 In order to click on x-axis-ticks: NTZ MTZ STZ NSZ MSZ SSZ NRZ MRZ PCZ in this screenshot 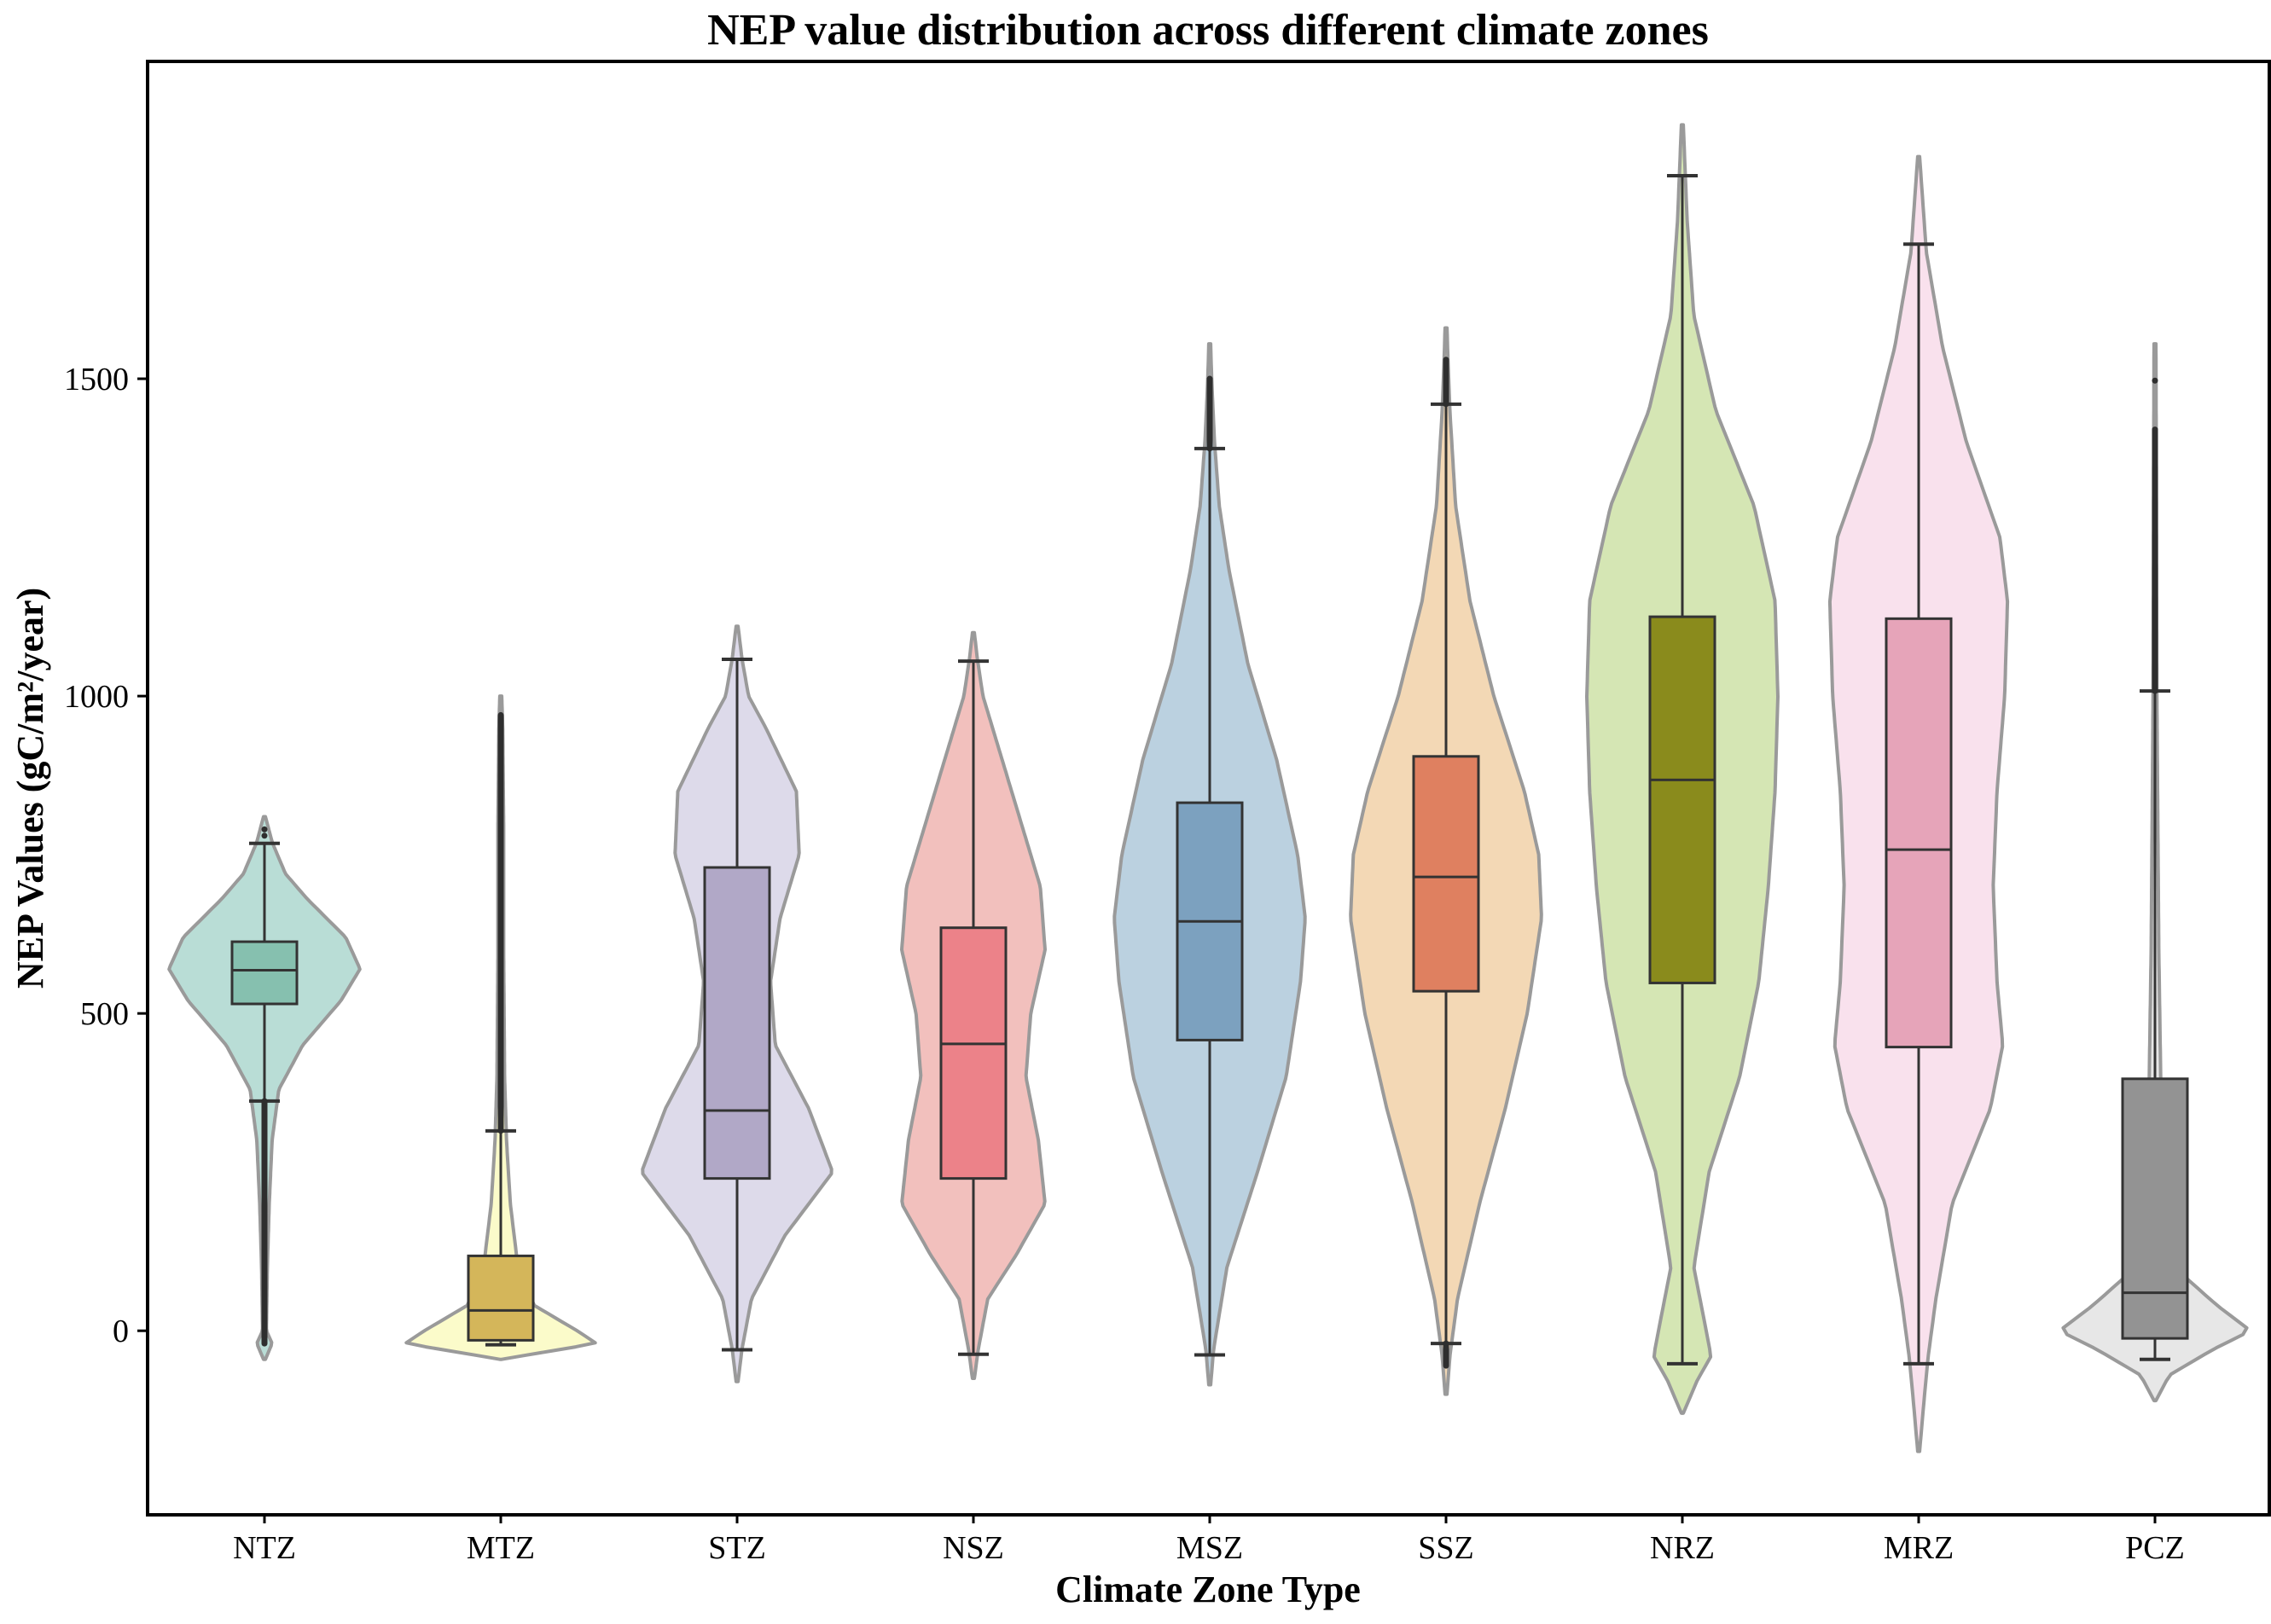, I will do `click(1209, 1540)`.